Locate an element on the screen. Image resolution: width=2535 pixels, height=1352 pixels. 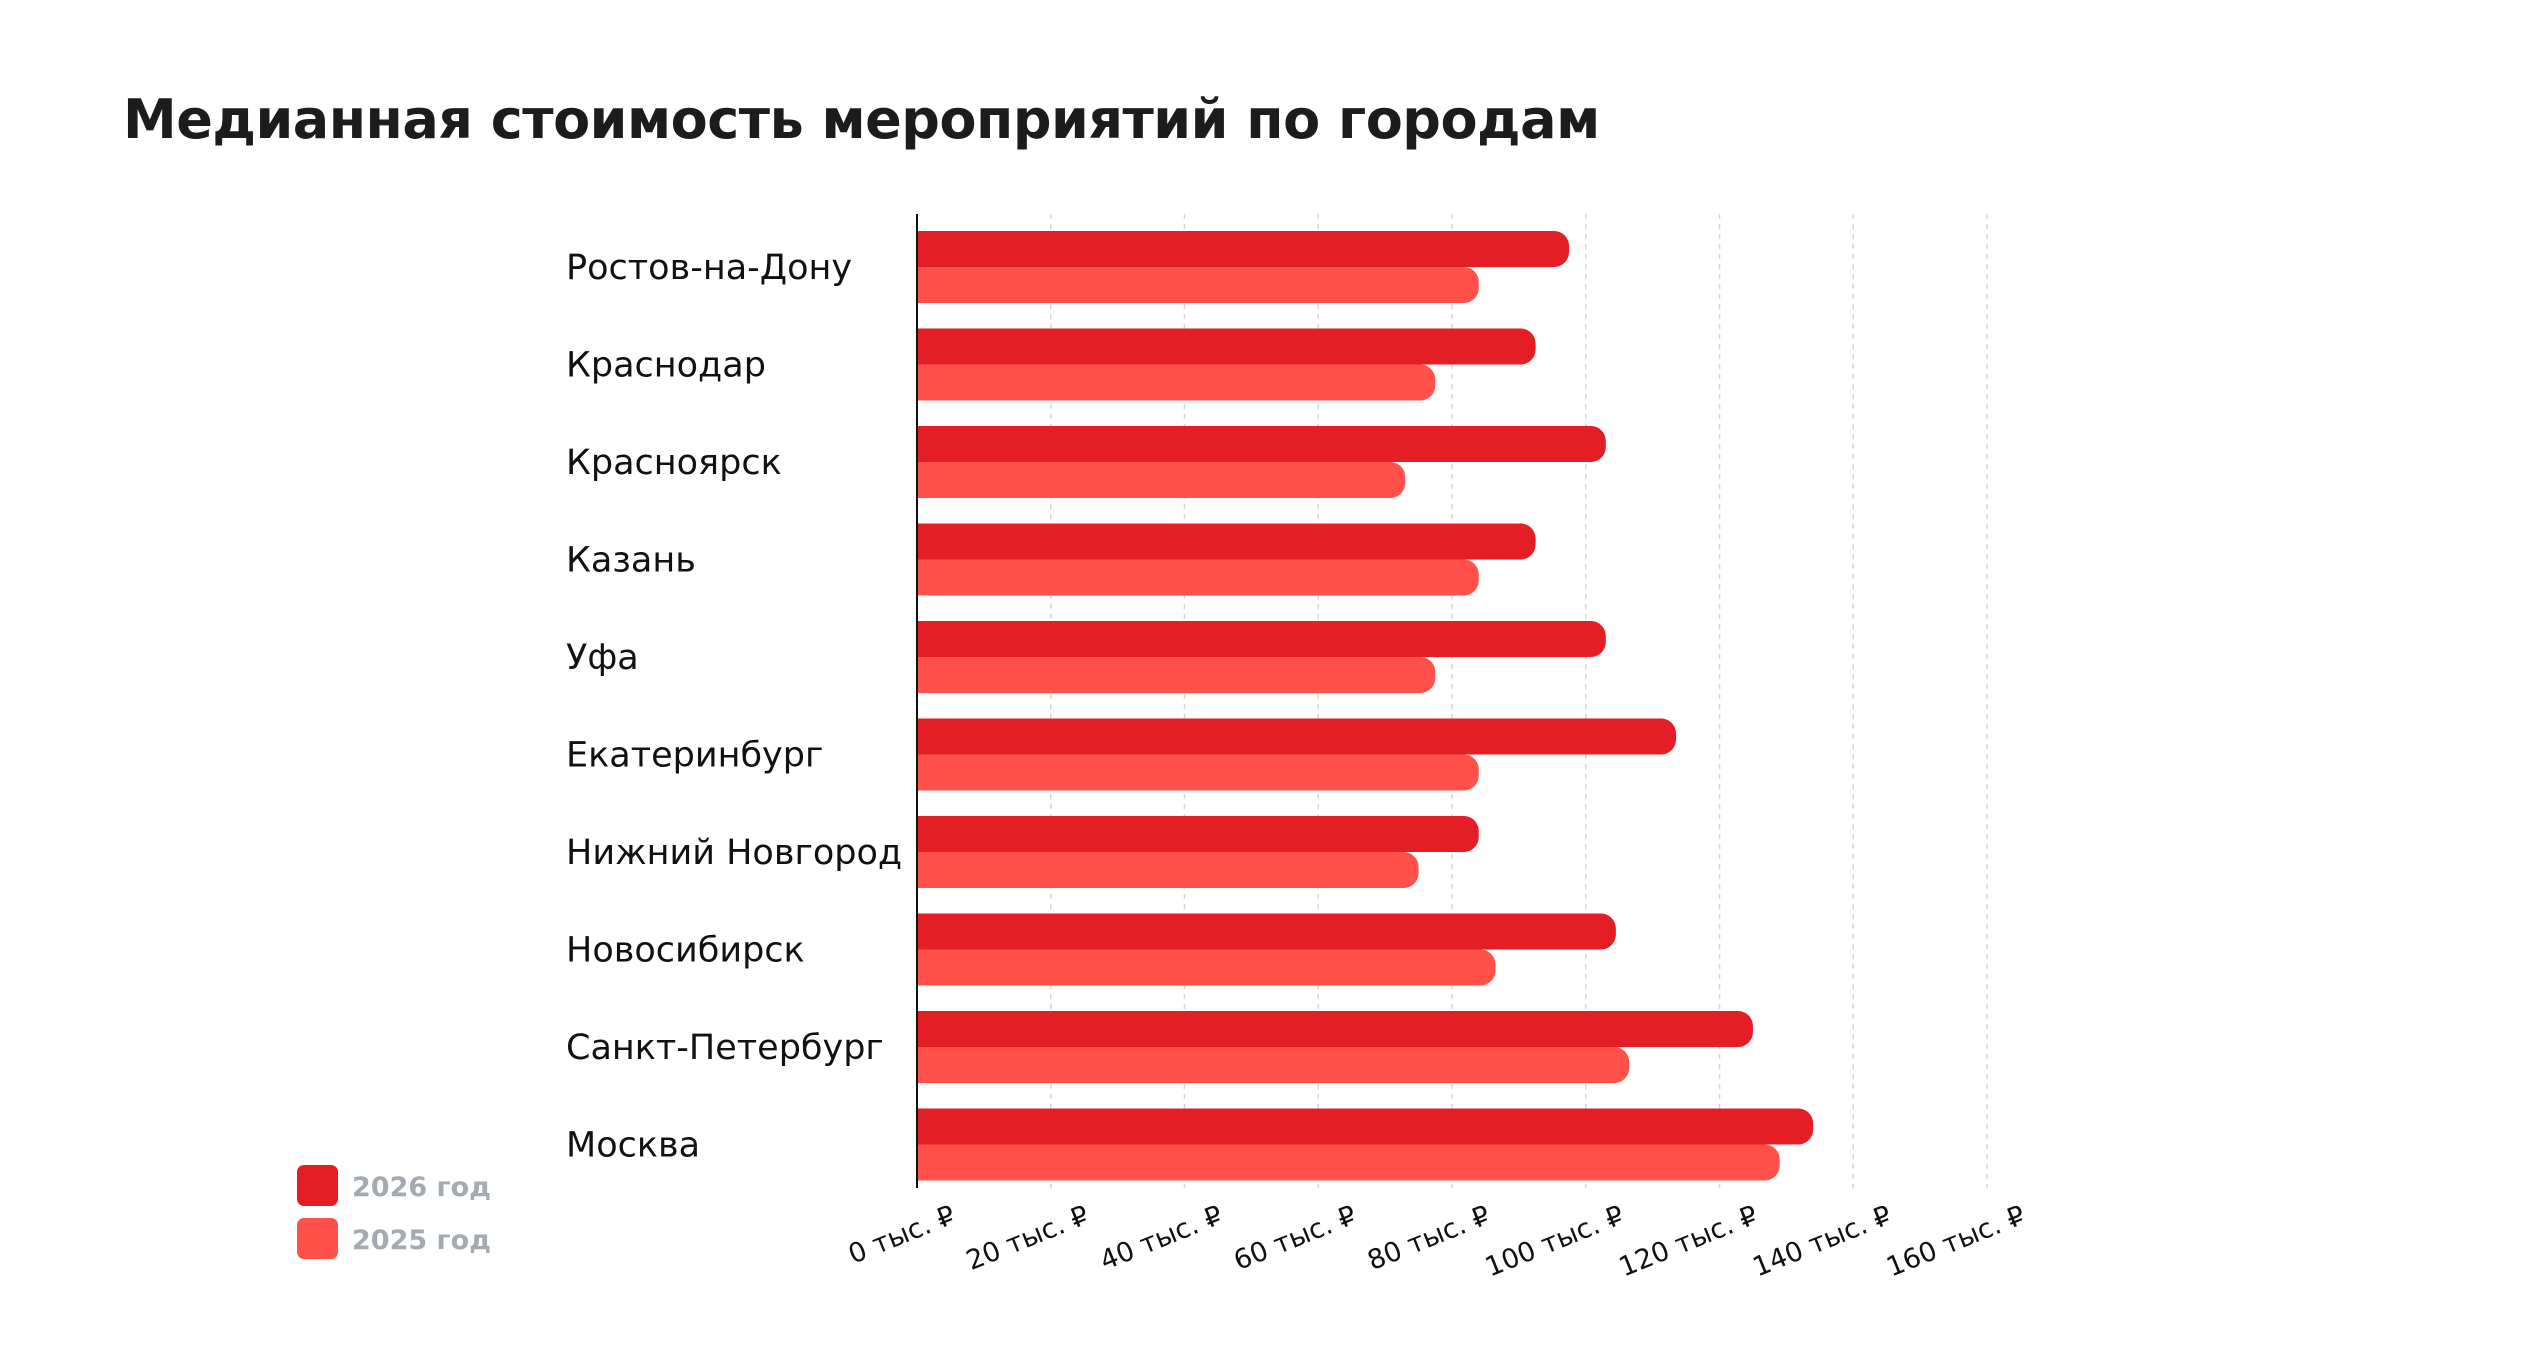
category-label-0: Ростов-на-Дону is located at coordinates (709, 268).